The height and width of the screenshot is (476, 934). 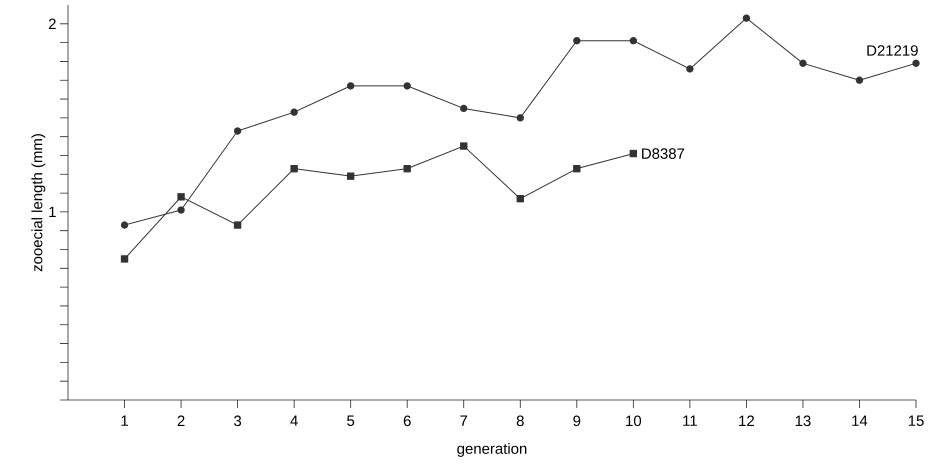 I want to click on series-label: D8387, so click(x=663, y=153).